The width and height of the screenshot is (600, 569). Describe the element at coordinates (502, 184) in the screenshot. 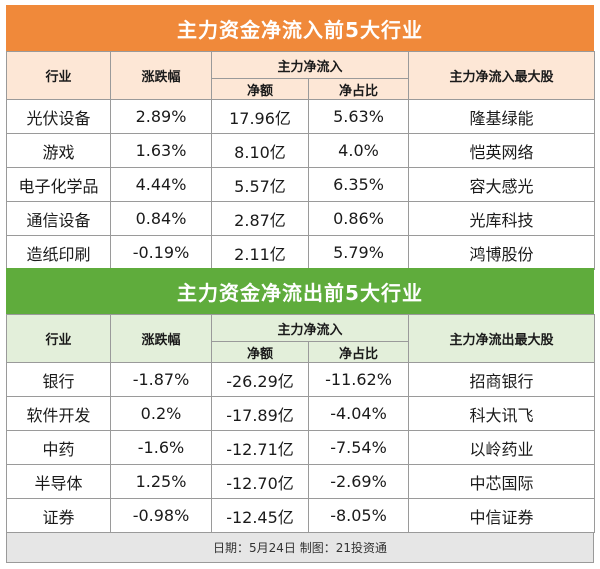

I see `cell-top-stock: 容大感光` at that location.